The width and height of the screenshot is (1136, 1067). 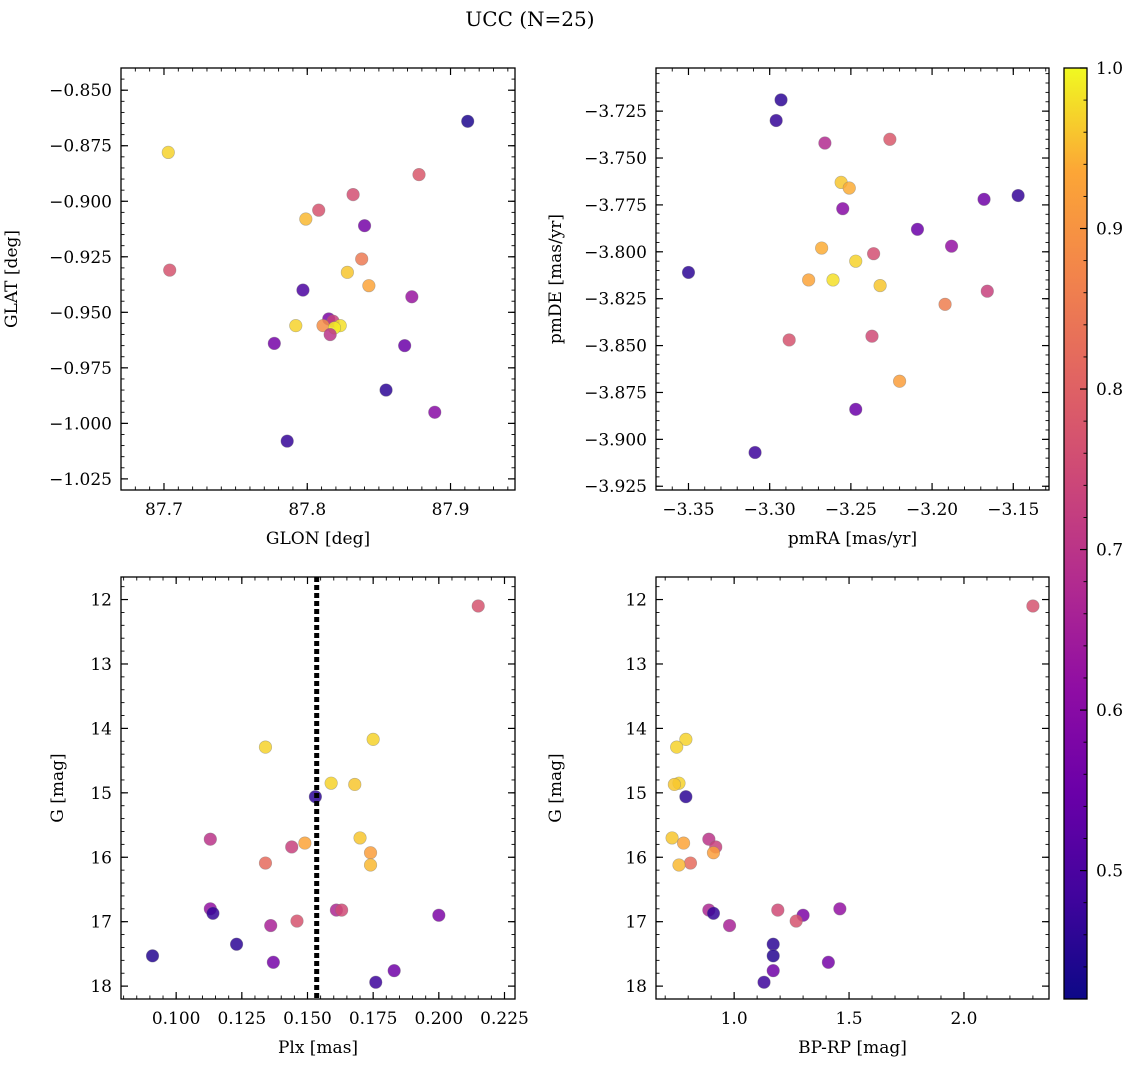 I want to click on y-tick-label: −3.875, so click(x=615, y=393).